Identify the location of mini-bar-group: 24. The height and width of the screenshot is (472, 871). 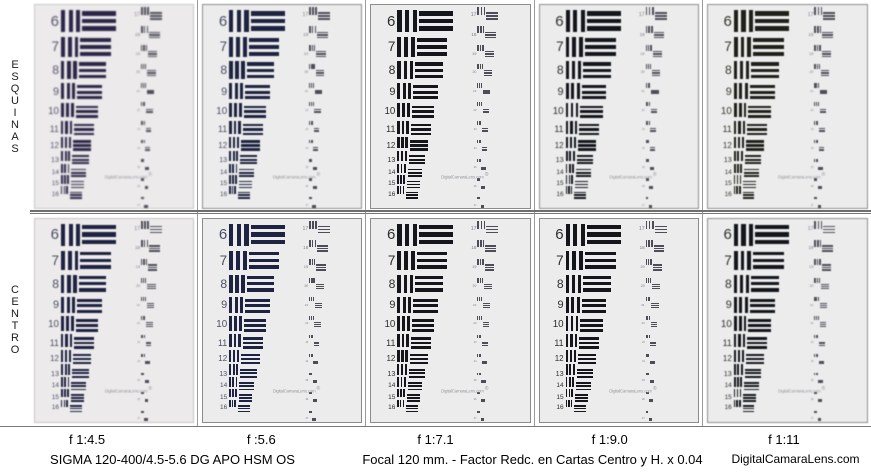
(147, 362).